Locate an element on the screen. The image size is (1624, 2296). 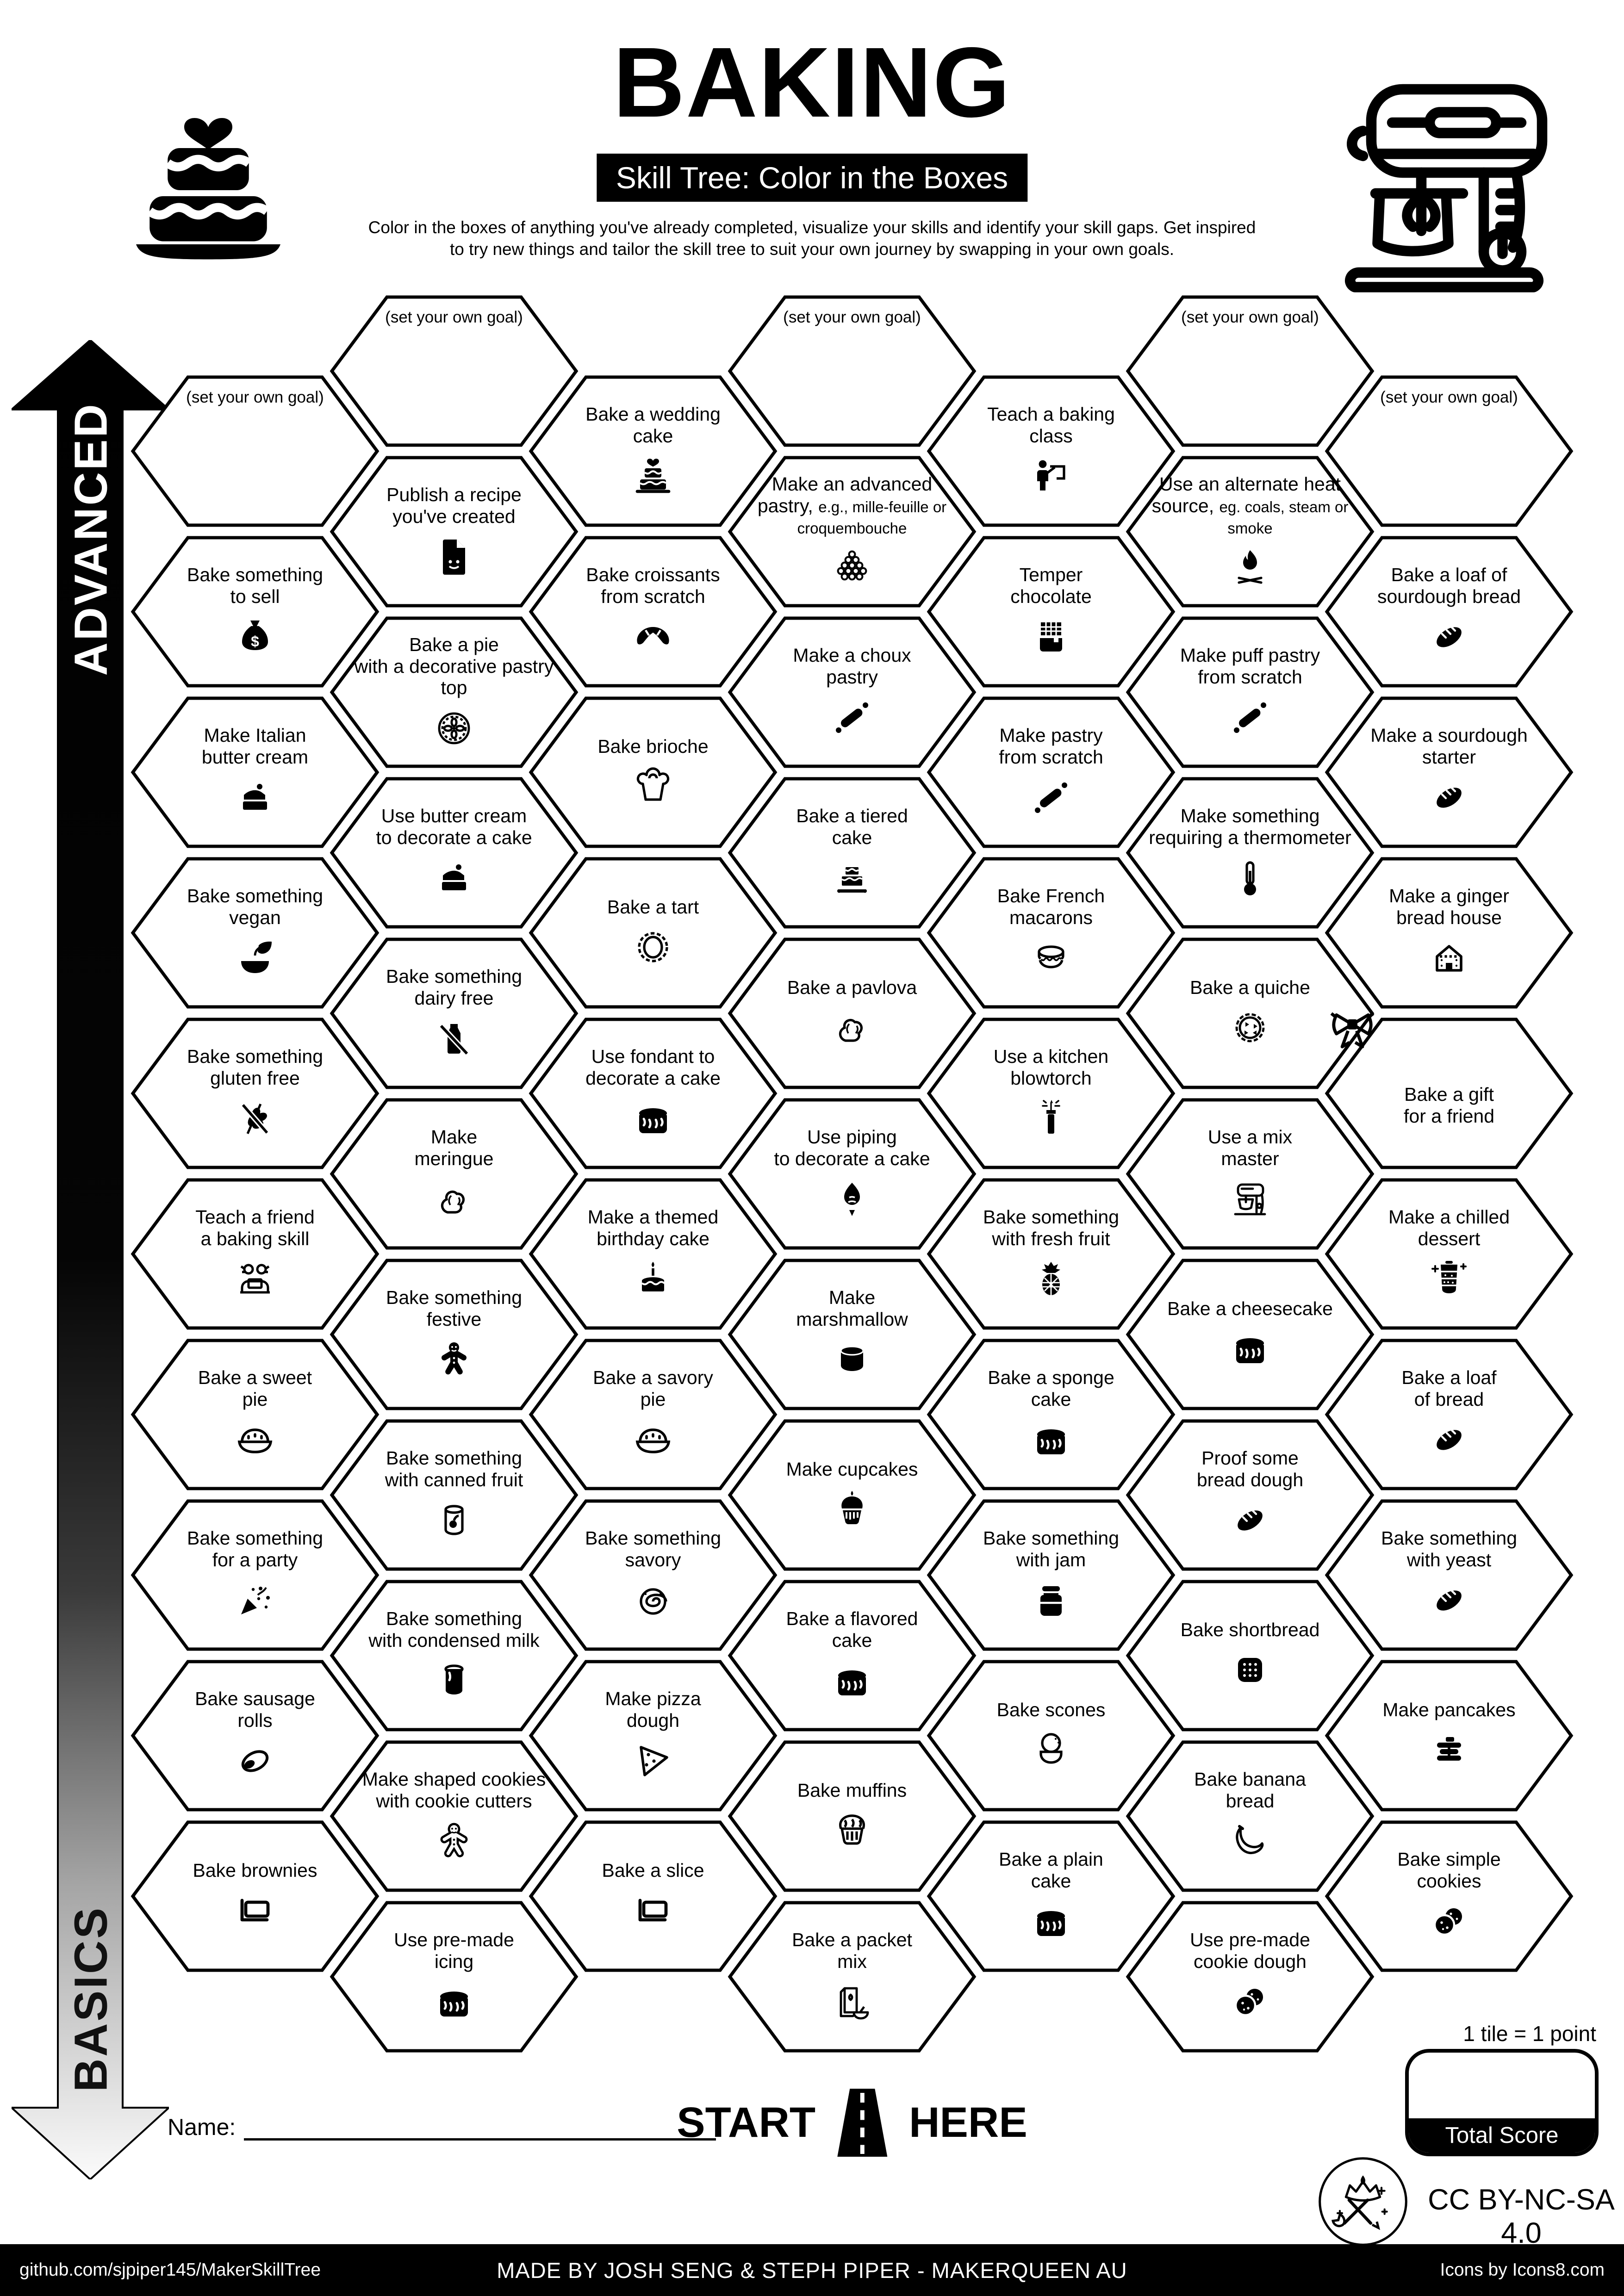
hex-make-pastry-from-scratch: Make pastry from scratch is located at coordinates (1051, 772).